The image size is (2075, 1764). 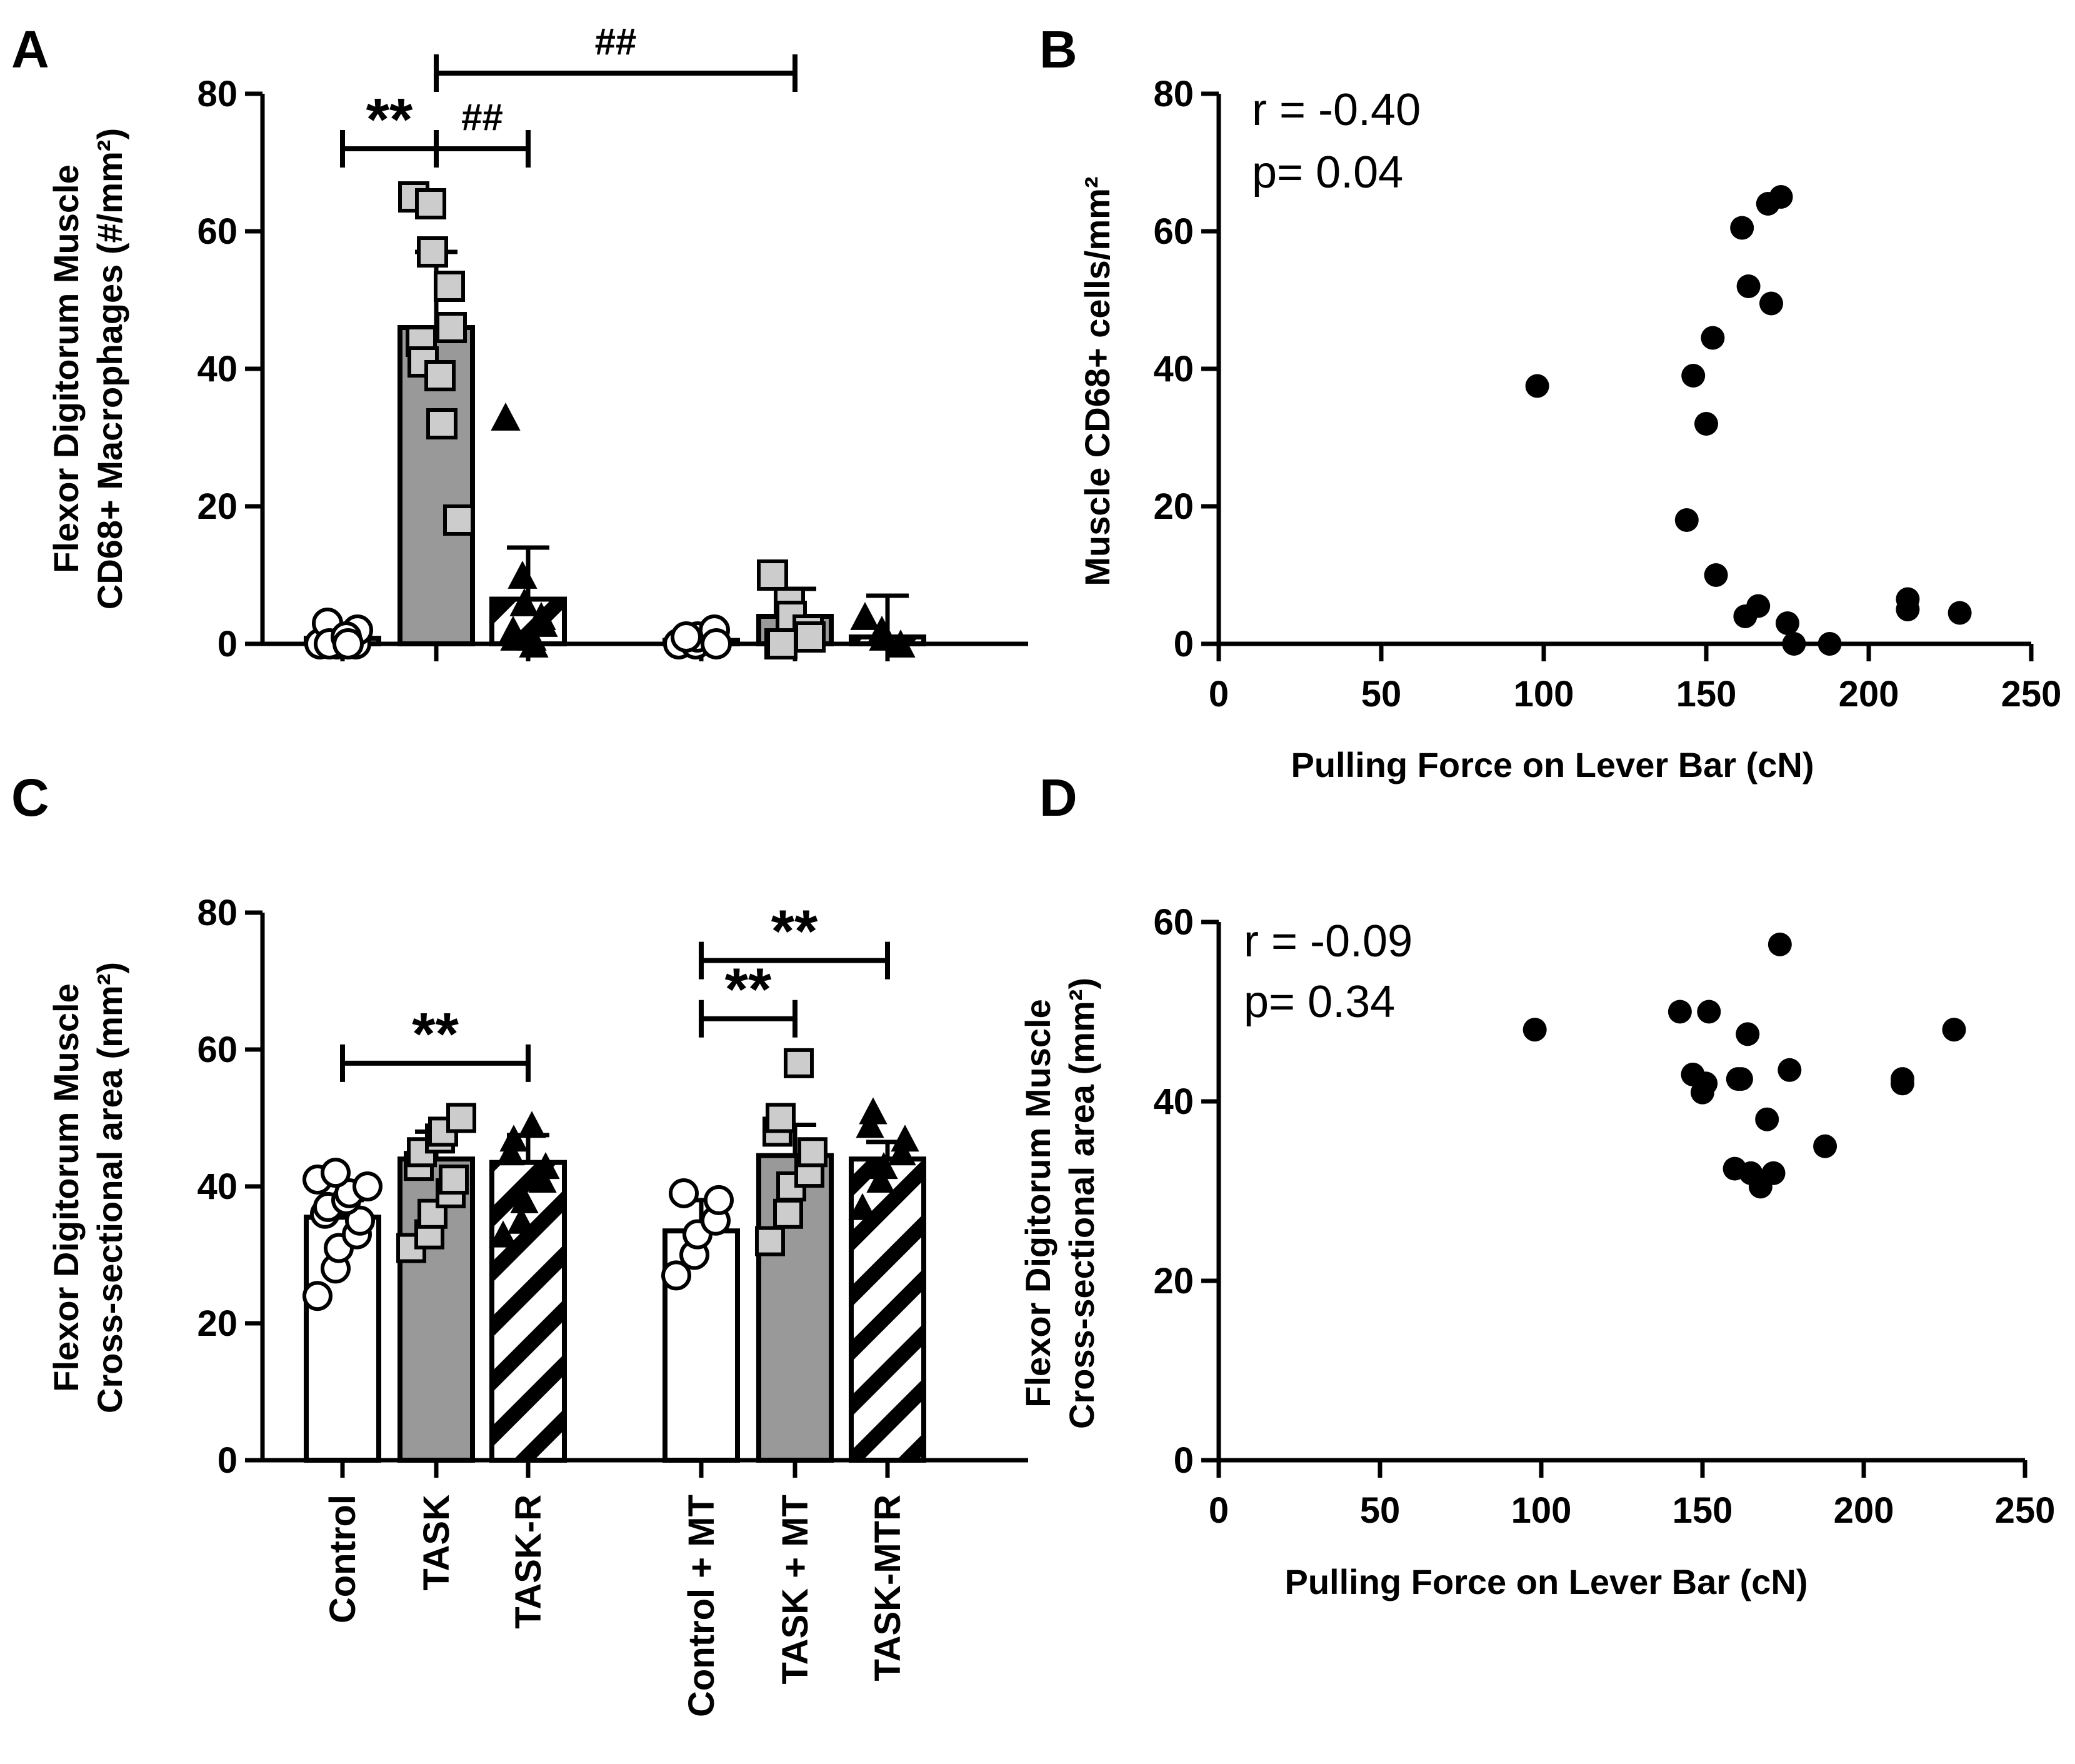 I want to click on panel-label-a: A, so click(x=30, y=49).